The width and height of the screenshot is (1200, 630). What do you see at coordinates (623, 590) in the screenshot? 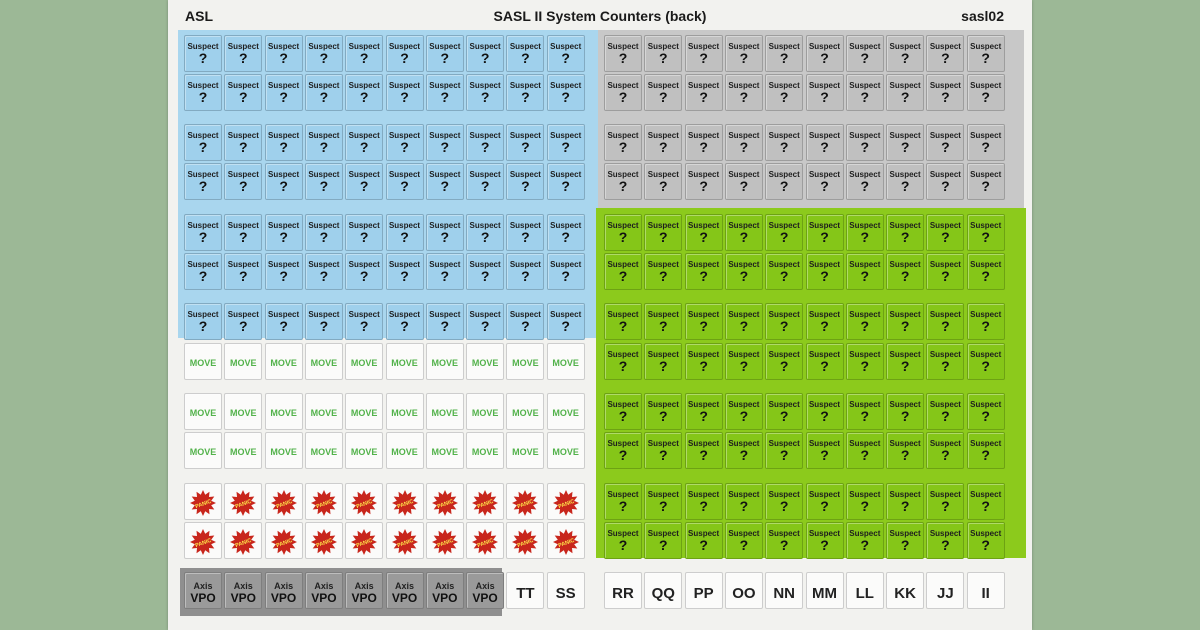
I see `letter-counter-rr: RR` at bounding box center [623, 590].